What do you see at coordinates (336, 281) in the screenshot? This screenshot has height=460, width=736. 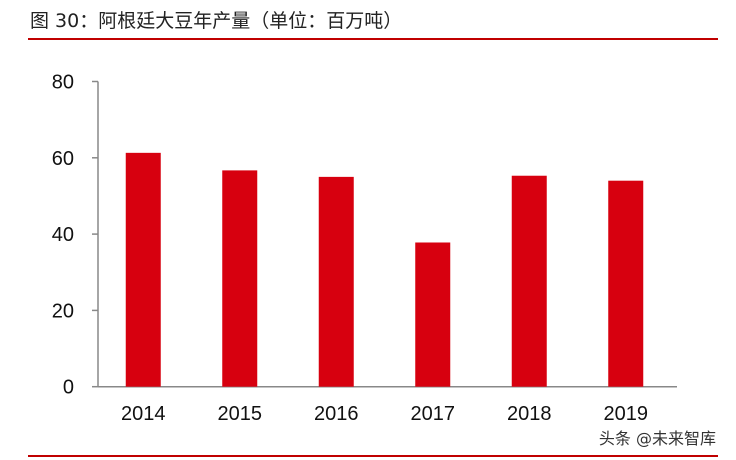 I see `bar-2016` at bounding box center [336, 281].